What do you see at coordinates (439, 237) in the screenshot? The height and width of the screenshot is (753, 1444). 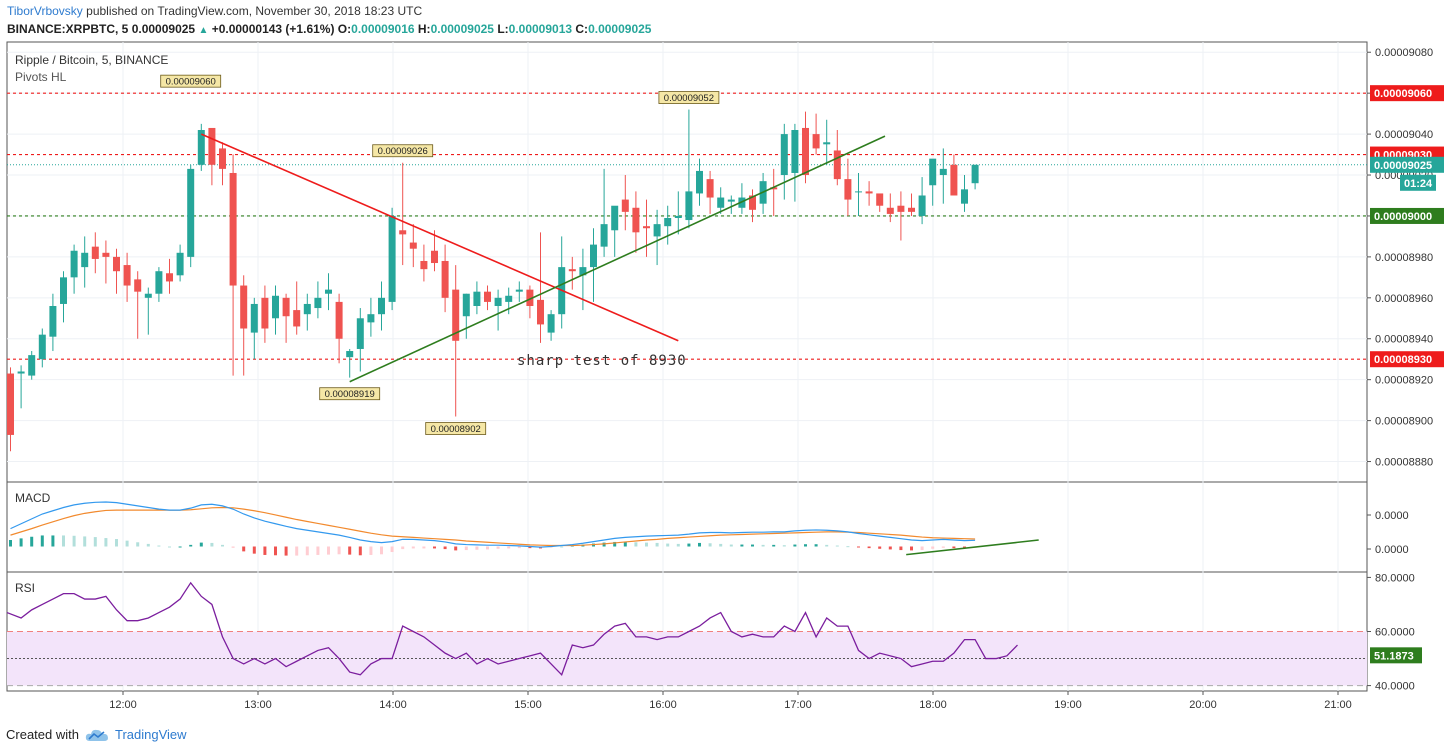 I see `trendline` at bounding box center [439, 237].